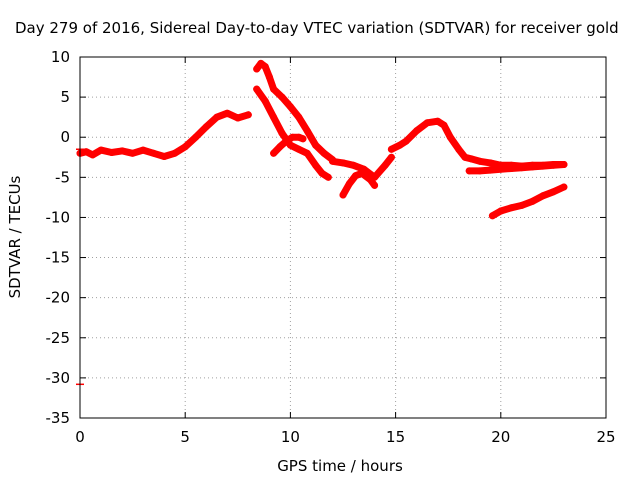 The width and height of the screenshot is (640, 480). Describe the element at coordinates (62, 177) in the screenshot. I see `y-tick-label: -5` at that location.